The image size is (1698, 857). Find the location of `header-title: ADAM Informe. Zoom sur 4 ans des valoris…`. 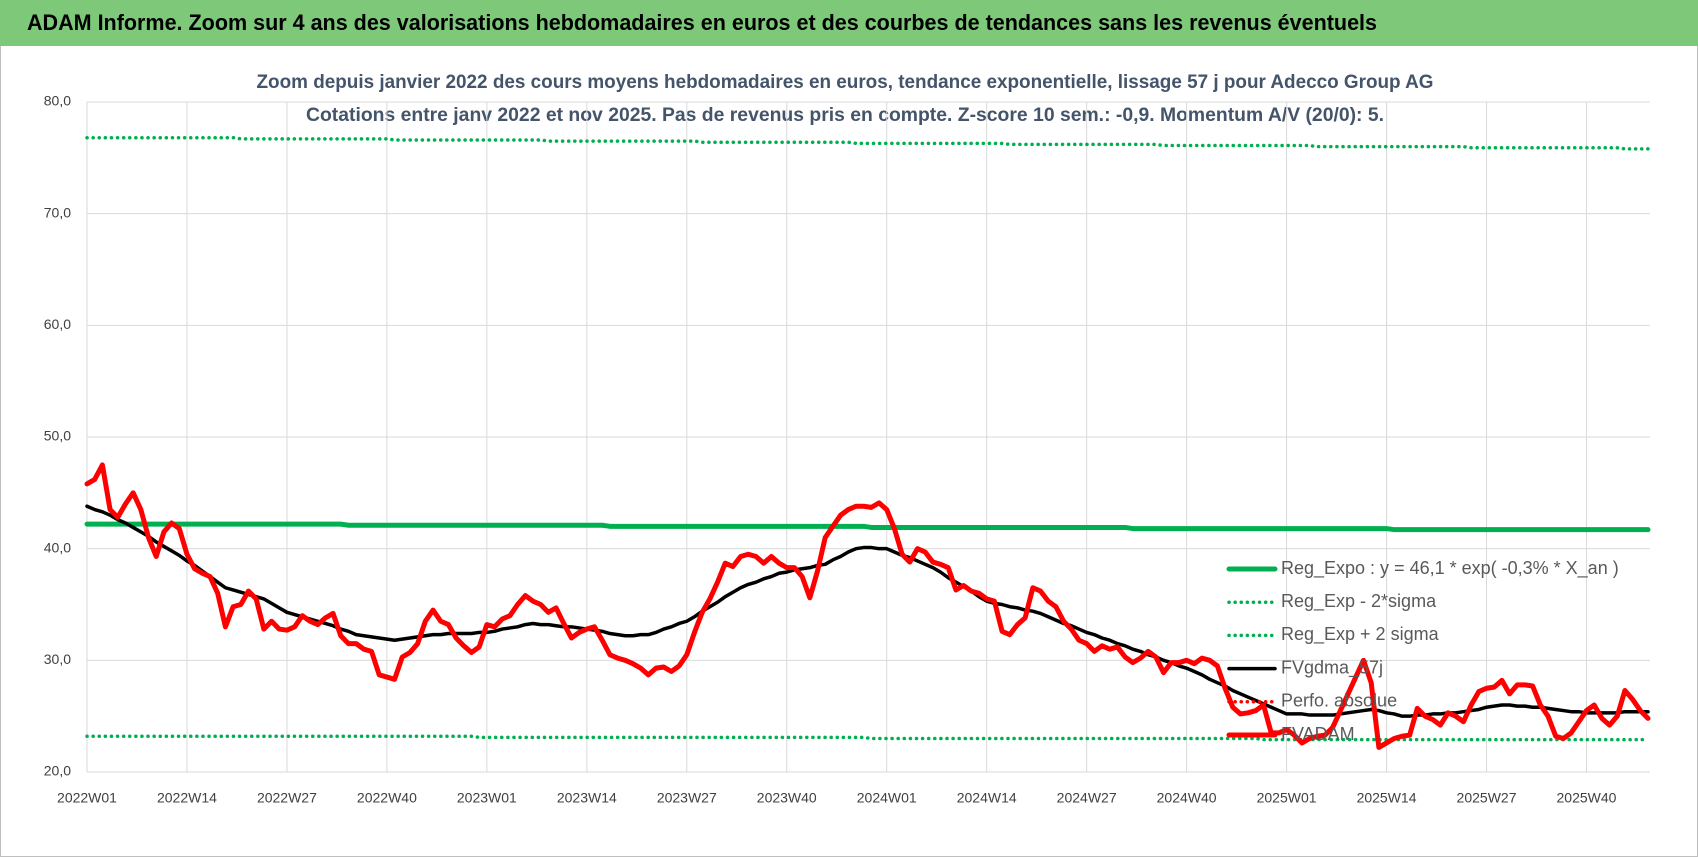

header-title: ADAM Informe. Zoom sur 4 ans des valoris… is located at coordinates (702, 22).